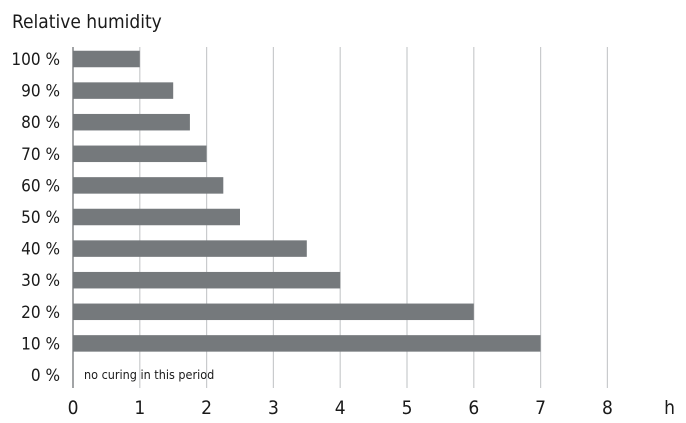  Describe the element at coordinates (307, 343) in the screenshot. I see `bar-10-percent` at that location.